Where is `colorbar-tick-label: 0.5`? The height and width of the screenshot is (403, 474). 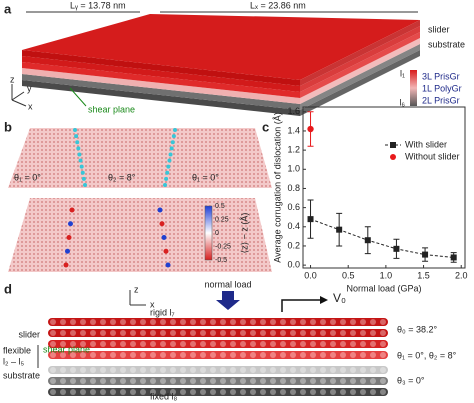 colorbar-tick-label: 0.5 is located at coordinates (220, 206).